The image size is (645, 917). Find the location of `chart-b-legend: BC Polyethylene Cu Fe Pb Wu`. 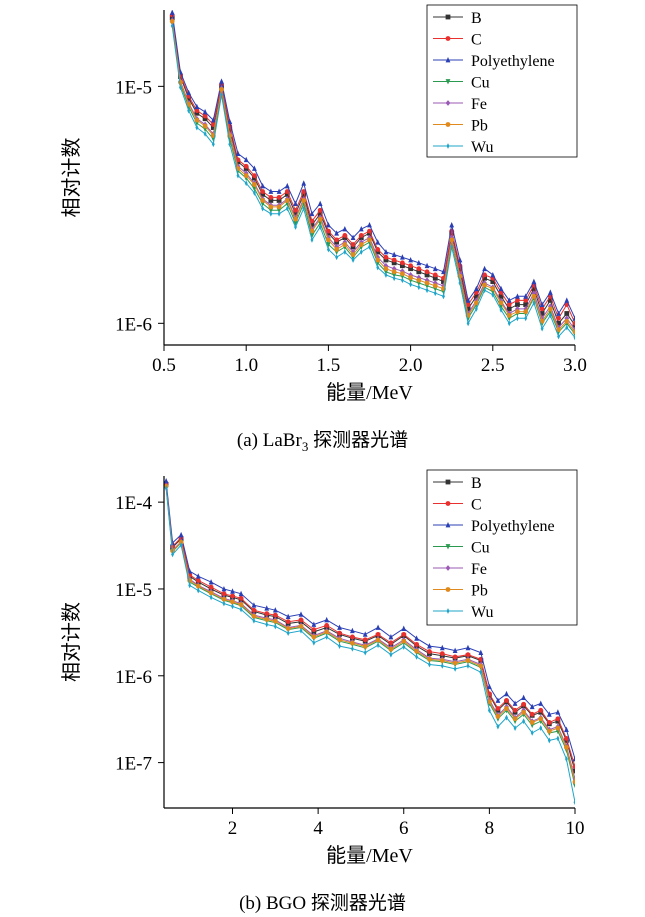

chart-b-legend: BC Polyethylene Cu Fe Pb Wu is located at coordinates (502, 547).